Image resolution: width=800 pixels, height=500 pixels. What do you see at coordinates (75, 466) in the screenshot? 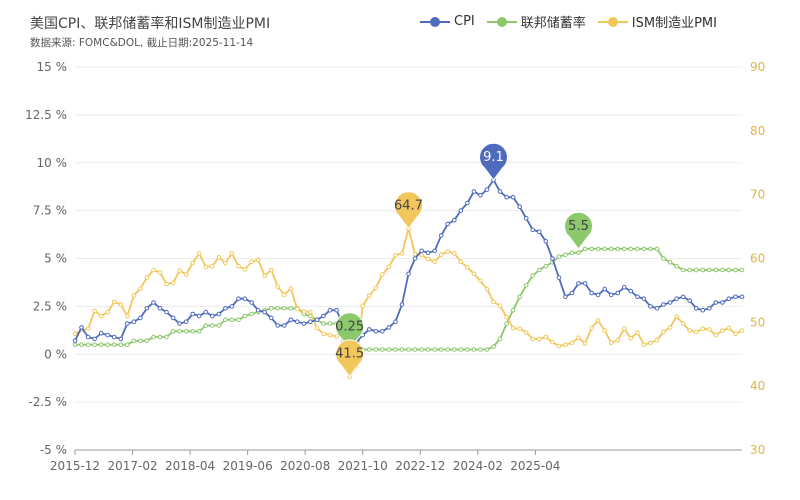
I see `x-tick-label: 2015-12` at bounding box center [75, 466].